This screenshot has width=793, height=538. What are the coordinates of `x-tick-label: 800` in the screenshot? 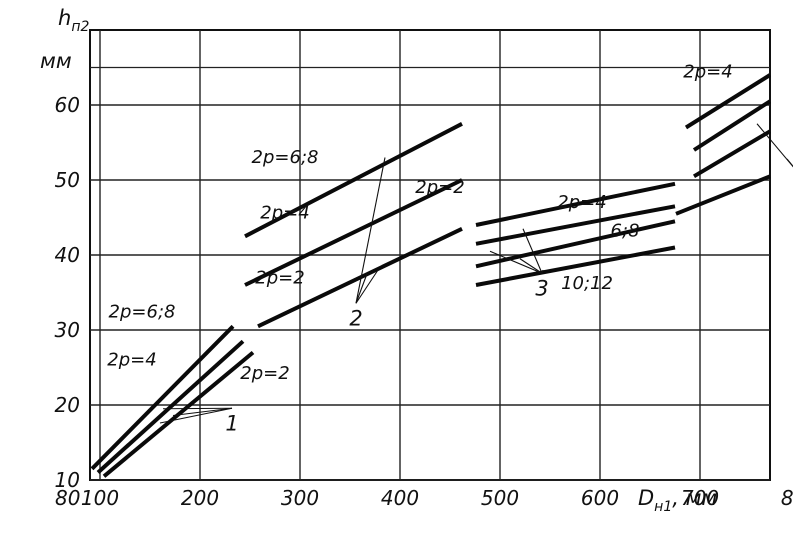 It's located at (787, 498).